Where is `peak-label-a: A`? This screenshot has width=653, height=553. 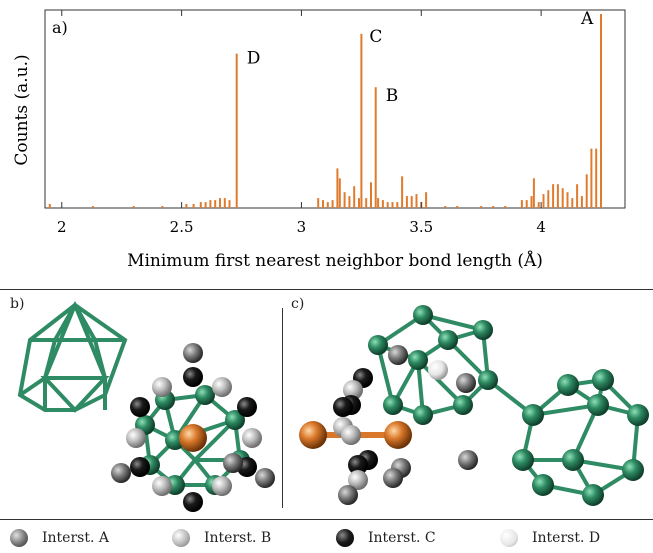 peak-label-a: A is located at coordinates (587, 19).